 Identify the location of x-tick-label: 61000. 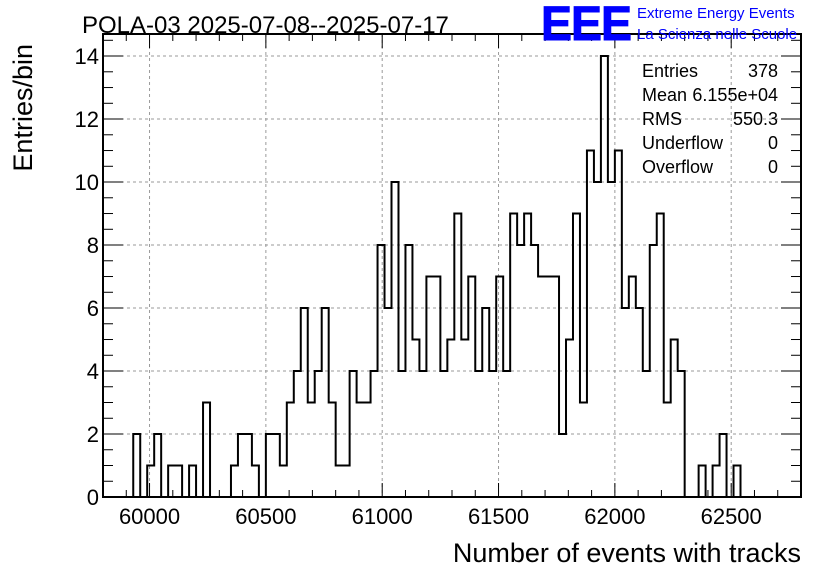
(382, 516).